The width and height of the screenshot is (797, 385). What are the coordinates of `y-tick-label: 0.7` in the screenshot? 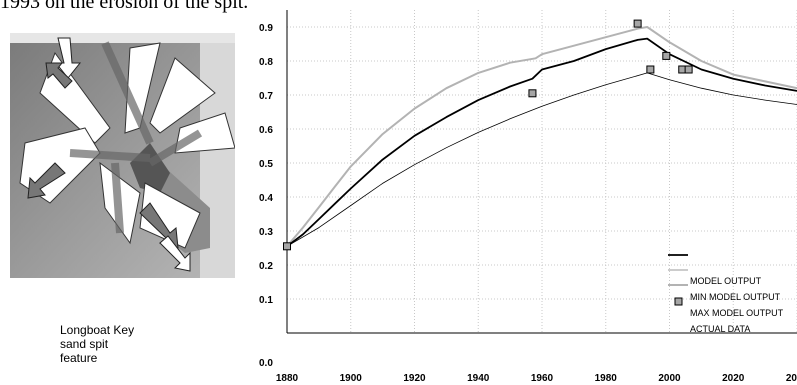 It's located at (266, 96).